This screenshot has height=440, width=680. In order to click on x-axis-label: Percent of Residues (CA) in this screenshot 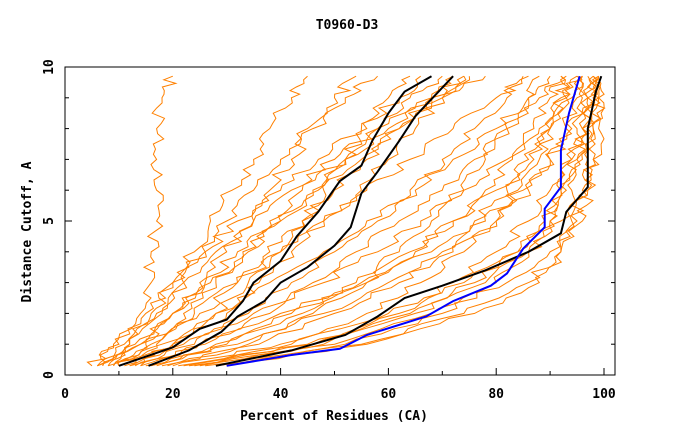, I will do `click(334, 416)`.